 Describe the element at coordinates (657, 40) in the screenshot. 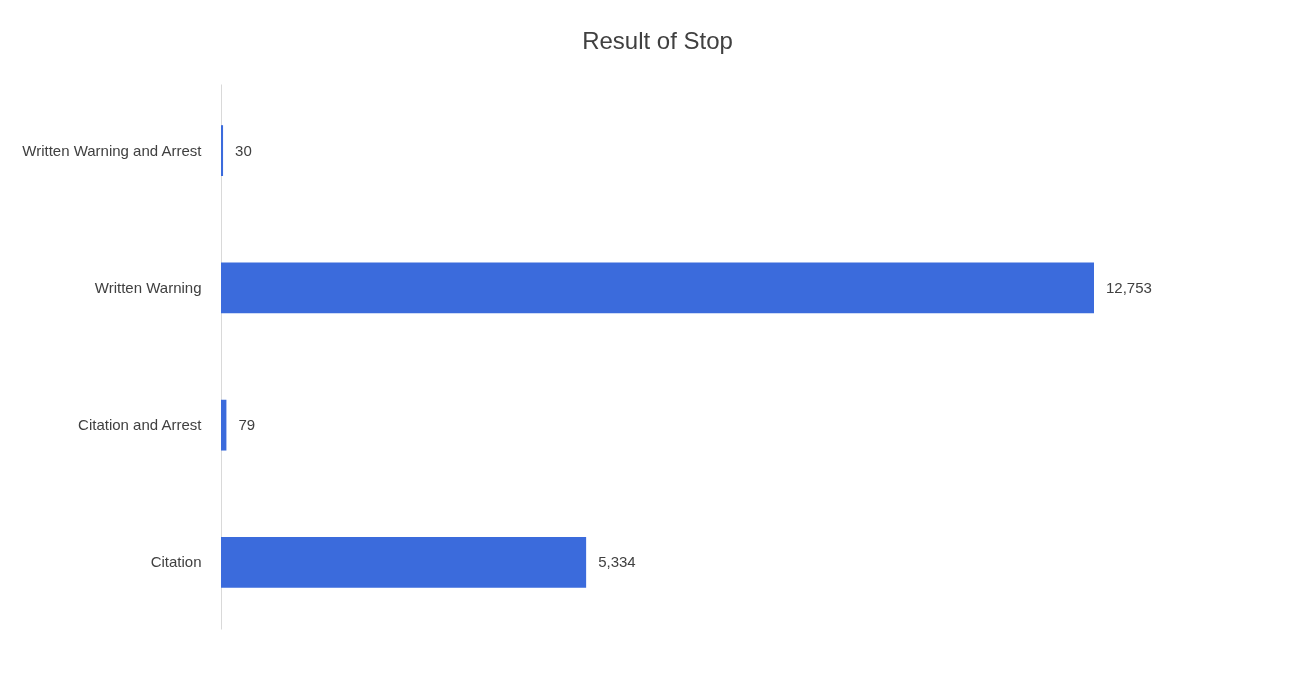

I see `chart-title: Result of Stop` at that location.